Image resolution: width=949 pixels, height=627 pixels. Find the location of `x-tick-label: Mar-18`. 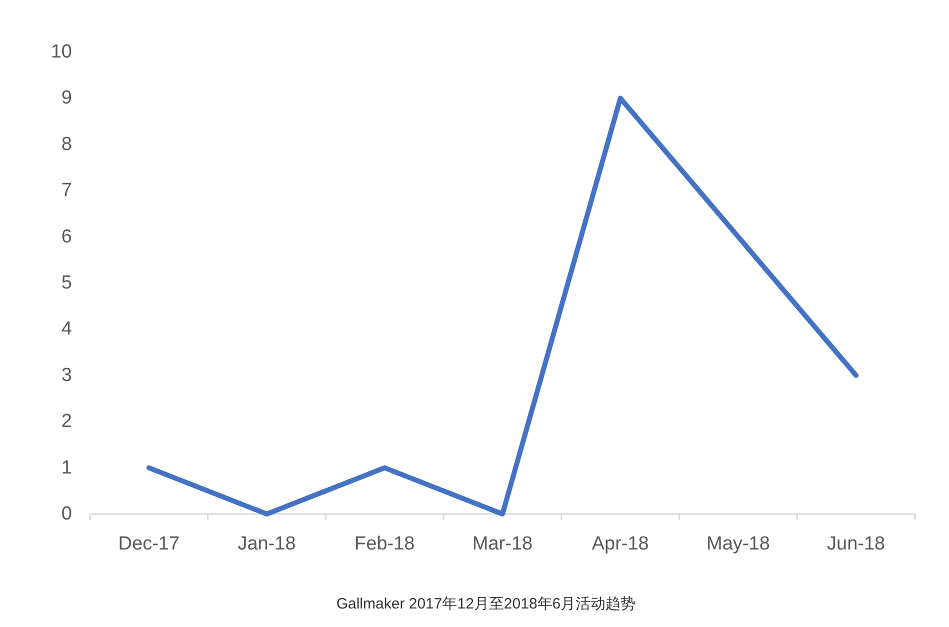

x-tick-label: Mar-18 is located at coordinates (502, 544).